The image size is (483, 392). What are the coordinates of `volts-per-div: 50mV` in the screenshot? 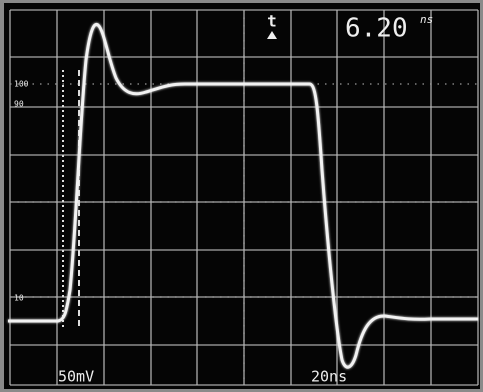 It's located at (76, 377).